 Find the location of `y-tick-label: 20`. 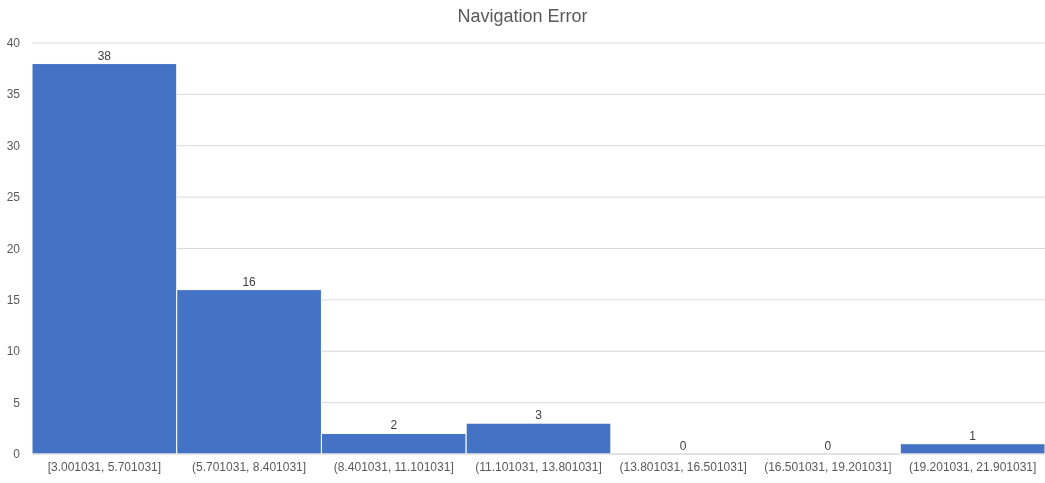

y-tick-label: 20 is located at coordinates (13, 248).